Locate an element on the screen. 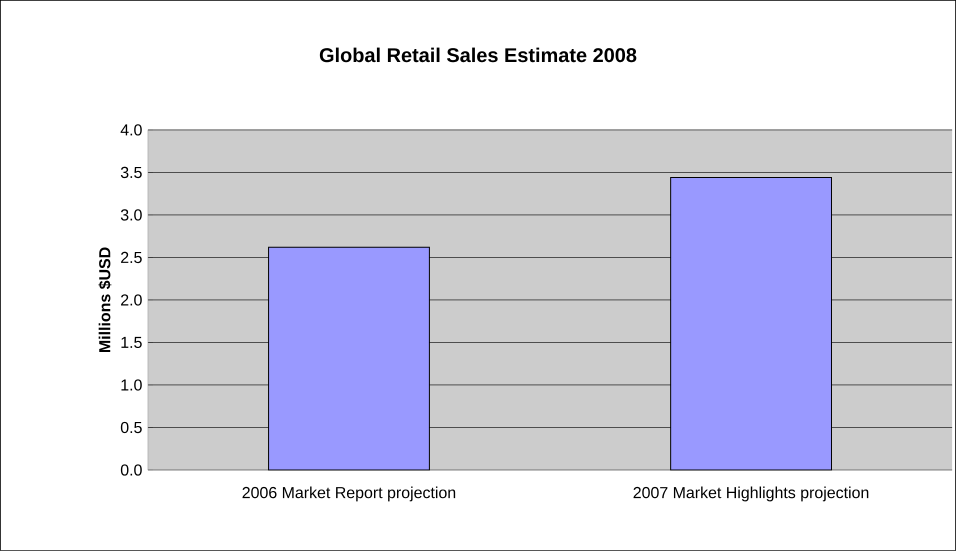 This screenshot has height=551, width=956. y-tick-label: 0.0 is located at coordinates (131, 470).